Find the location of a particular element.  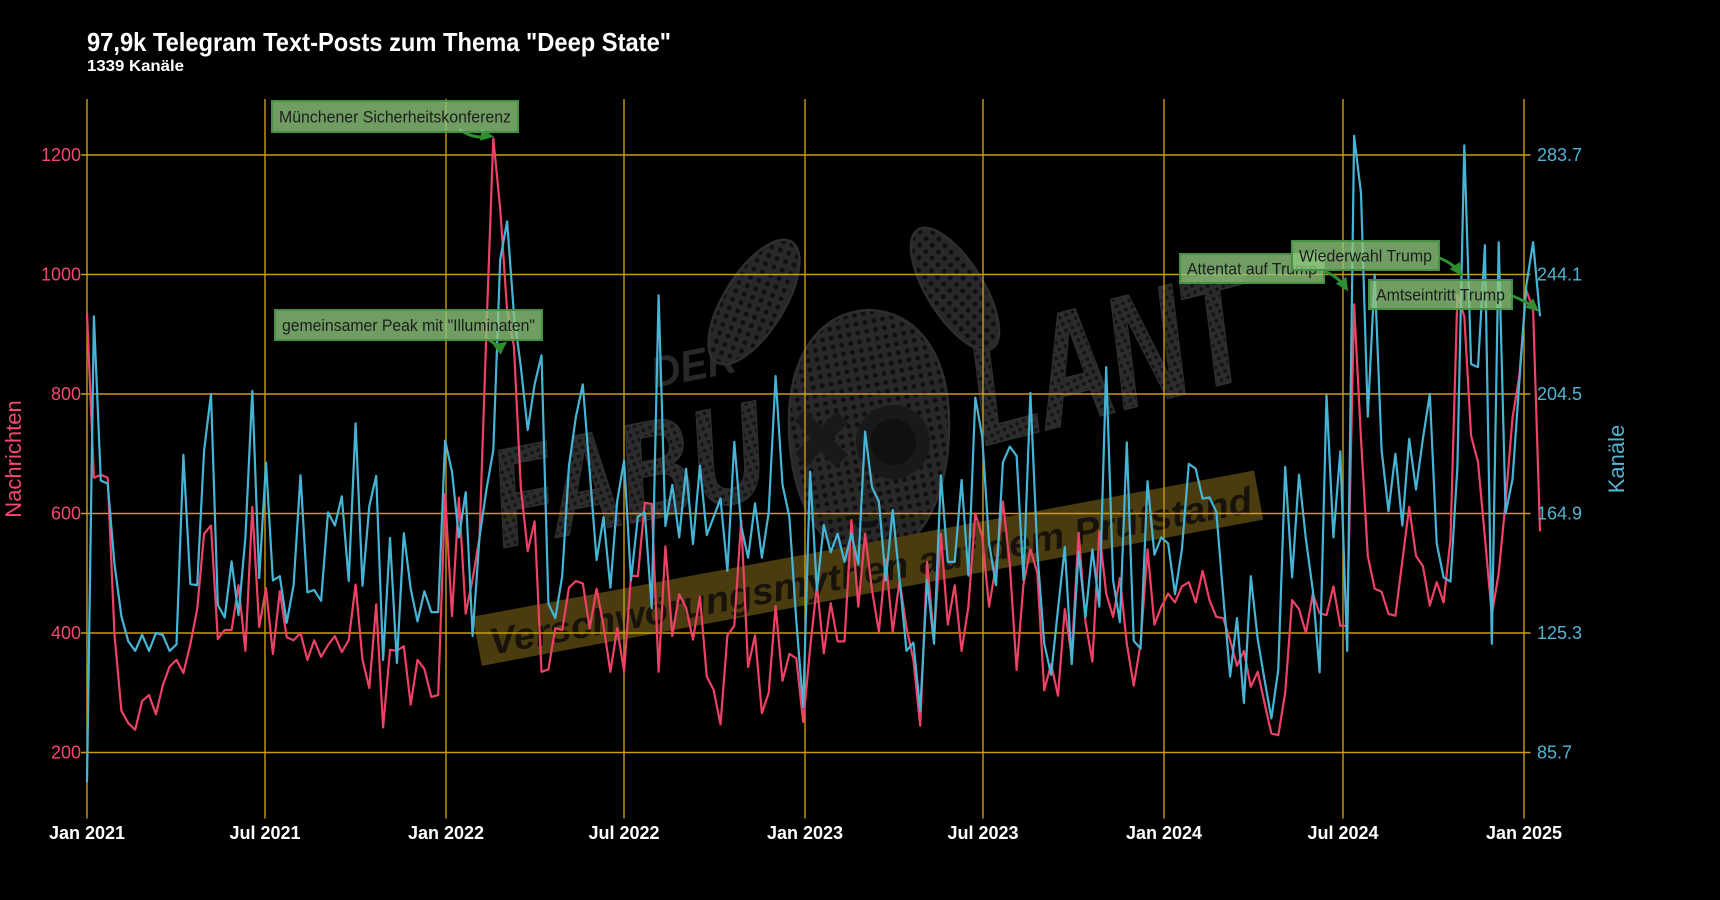

svg-text: 244.1 is located at coordinates (1559, 275).